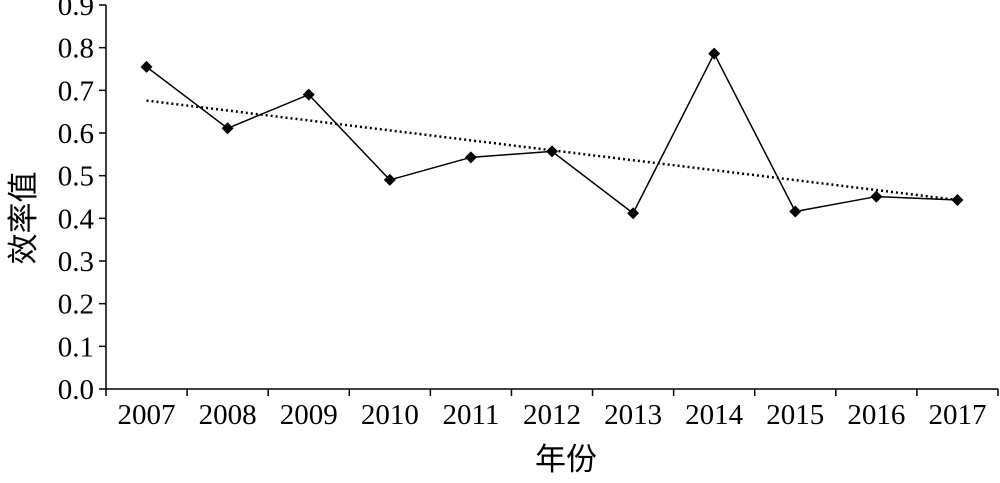 The width and height of the screenshot is (1000, 483). Describe the element at coordinates (957, 415) in the screenshot. I see `x-tick-label: 2017` at that location.